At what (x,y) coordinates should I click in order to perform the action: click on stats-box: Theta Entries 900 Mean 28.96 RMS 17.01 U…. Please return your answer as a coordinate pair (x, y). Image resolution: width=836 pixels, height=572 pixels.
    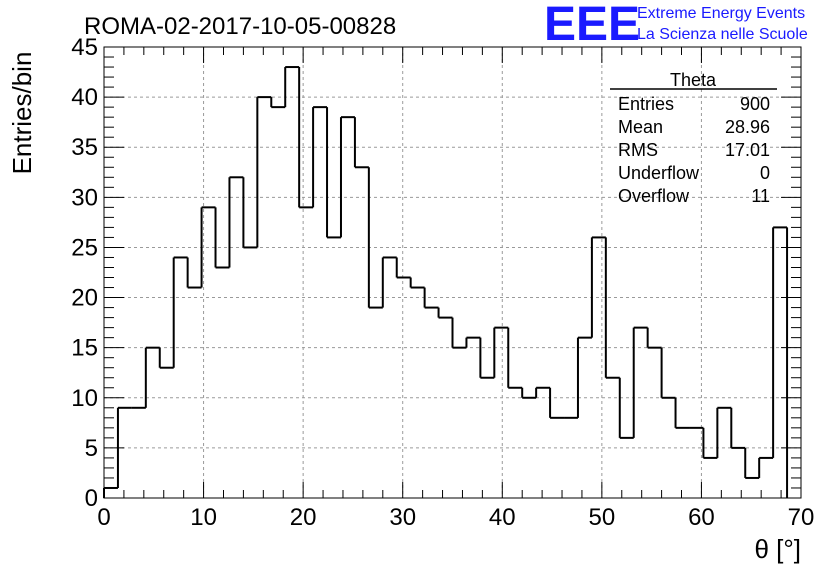
    Looking at the image, I should click on (693, 138).